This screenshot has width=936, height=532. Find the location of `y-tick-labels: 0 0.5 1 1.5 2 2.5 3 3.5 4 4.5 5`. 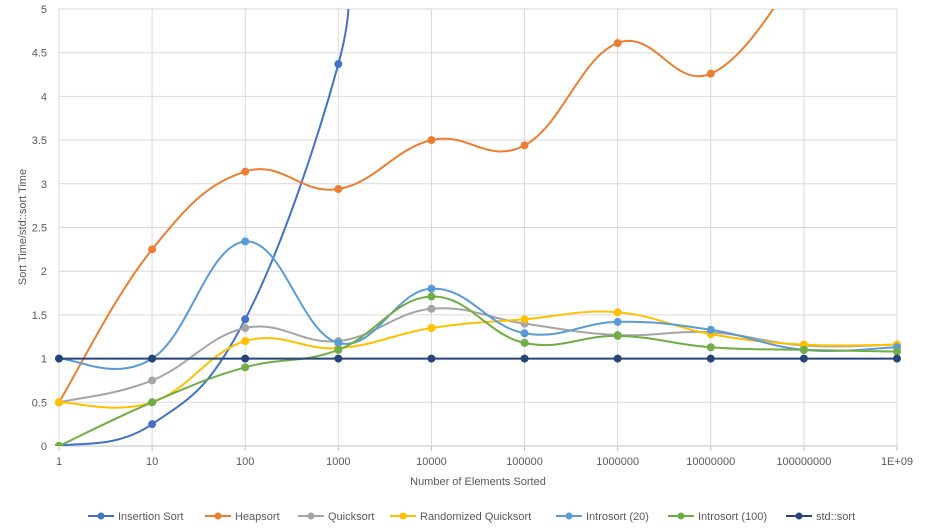

y-tick-labels: 0 0.5 1 1.5 2 2.5 3 3.5 4 4.5 5 is located at coordinates (39, 228).